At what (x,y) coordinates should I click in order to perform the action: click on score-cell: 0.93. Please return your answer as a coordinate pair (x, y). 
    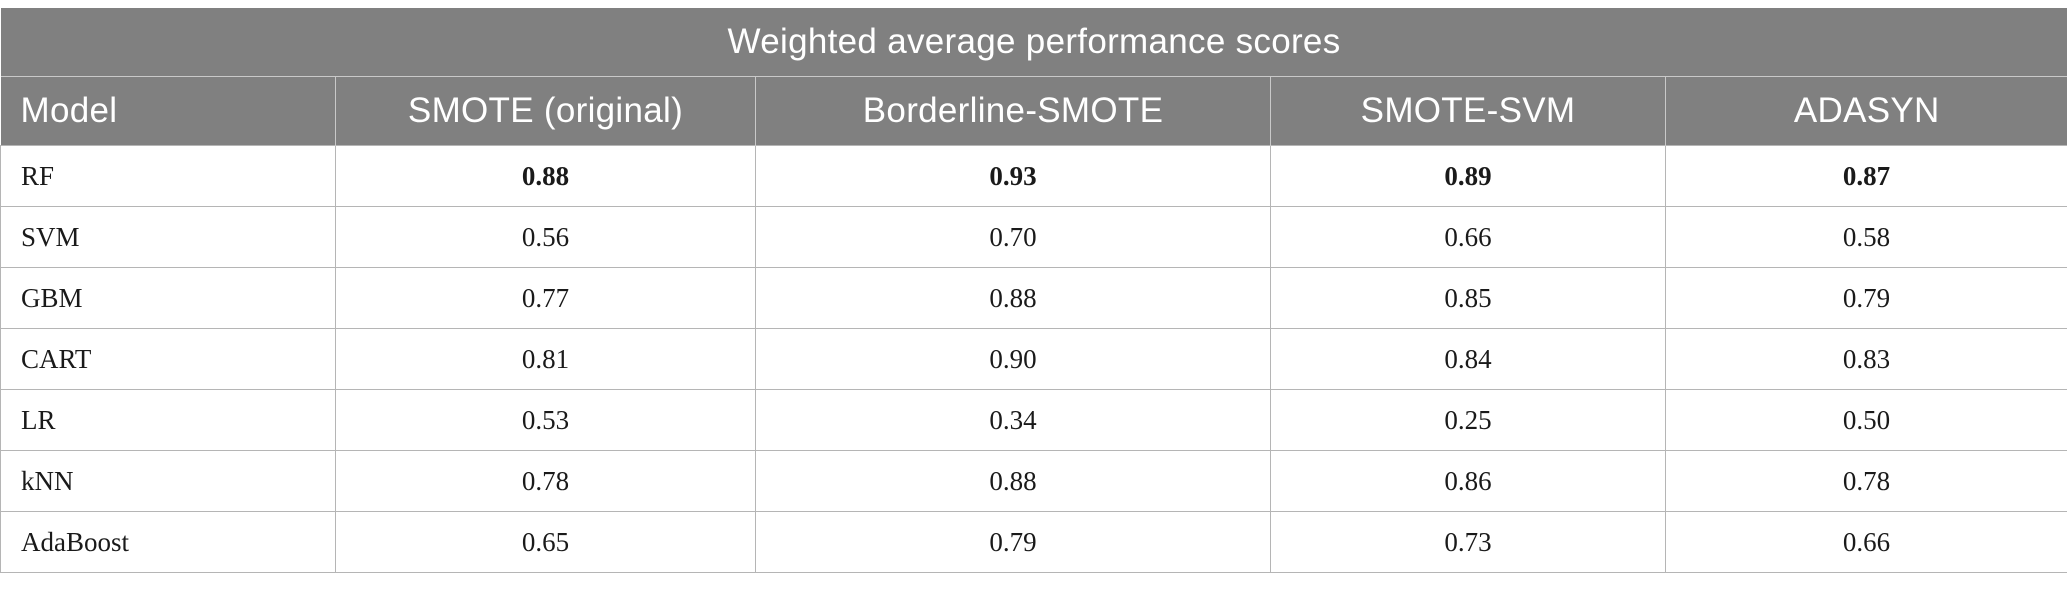
    Looking at the image, I should click on (1013, 176).